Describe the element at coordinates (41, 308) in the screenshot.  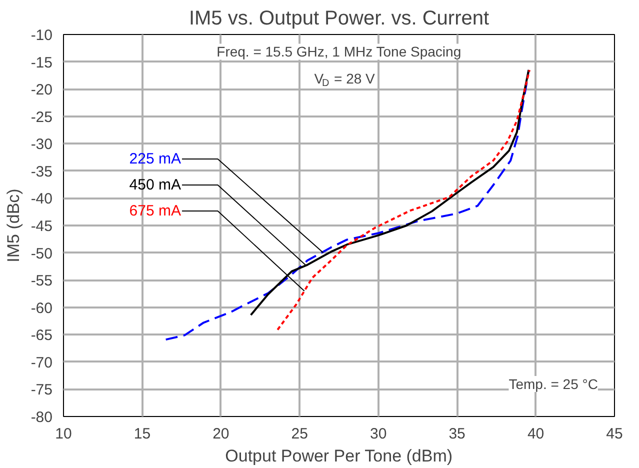
I see `y-tick-label: -60` at that location.